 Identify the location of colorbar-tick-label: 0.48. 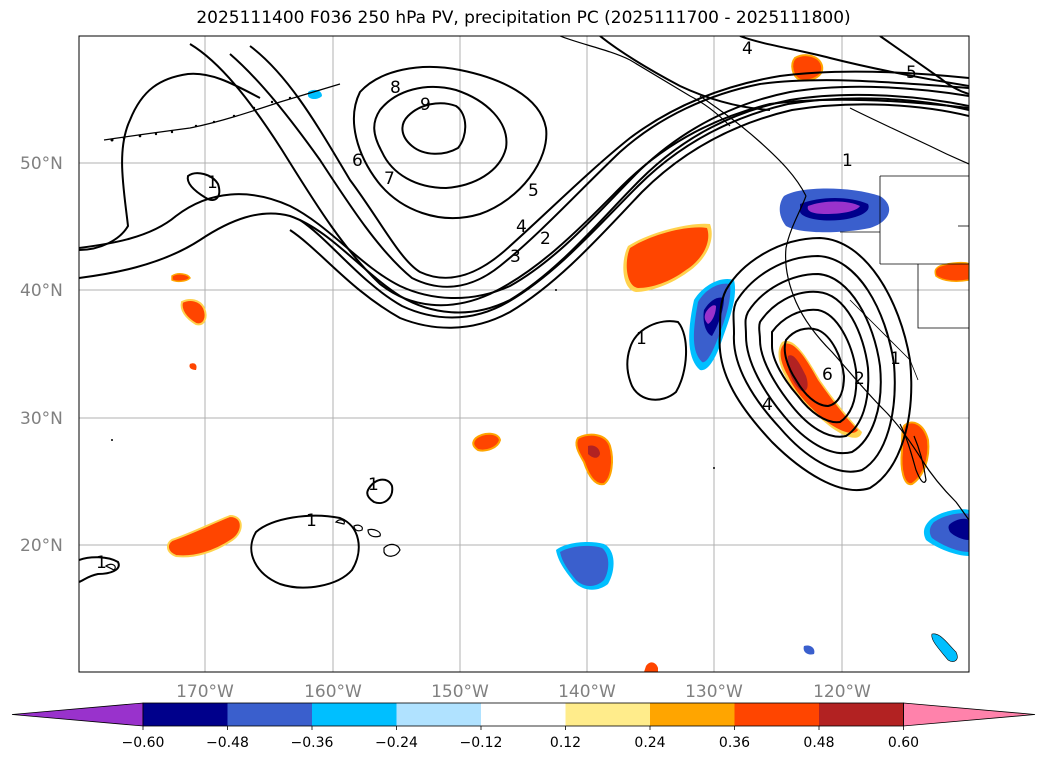
(818, 743).